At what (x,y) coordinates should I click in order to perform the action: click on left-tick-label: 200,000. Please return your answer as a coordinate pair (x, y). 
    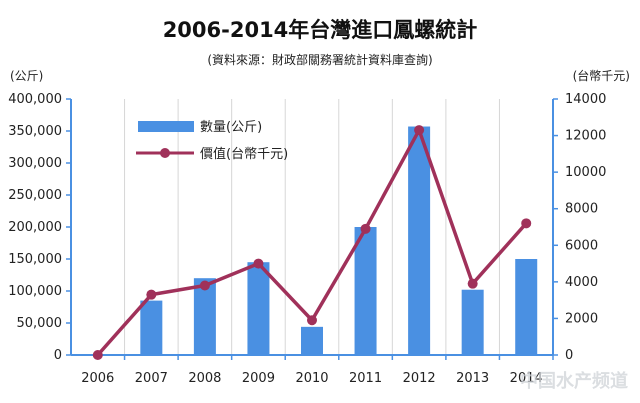
    Looking at the image, I should click on (35, 227).